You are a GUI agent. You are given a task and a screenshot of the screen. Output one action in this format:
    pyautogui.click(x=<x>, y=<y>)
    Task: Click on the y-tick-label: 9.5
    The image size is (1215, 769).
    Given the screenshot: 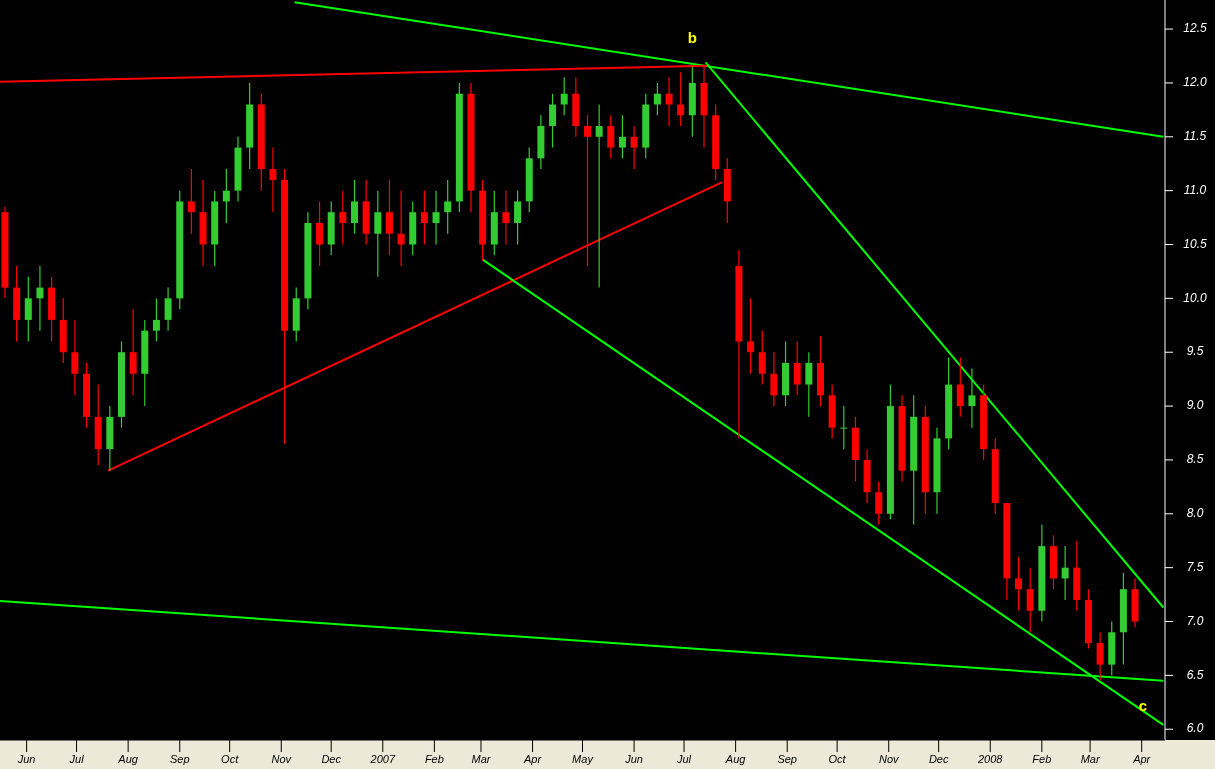 What is the action you would take?
    pyautogui.click(x=1195, y=351)
    